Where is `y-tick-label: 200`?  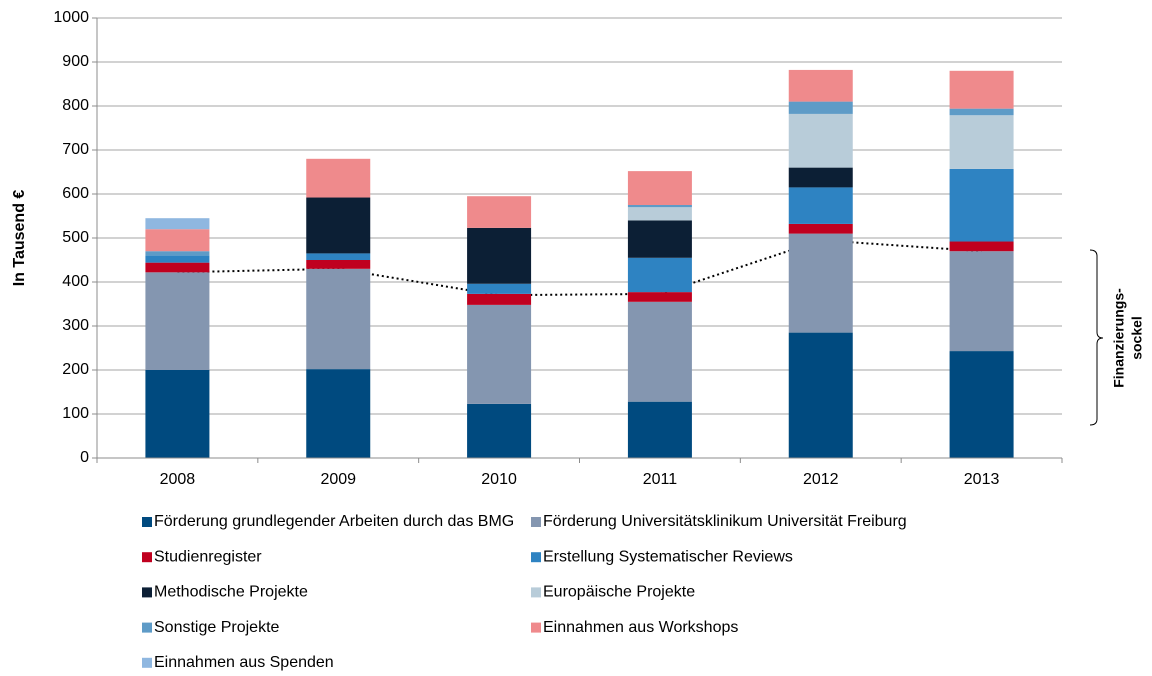 y-tick-label: 200 is located at coordinates (75, 369).